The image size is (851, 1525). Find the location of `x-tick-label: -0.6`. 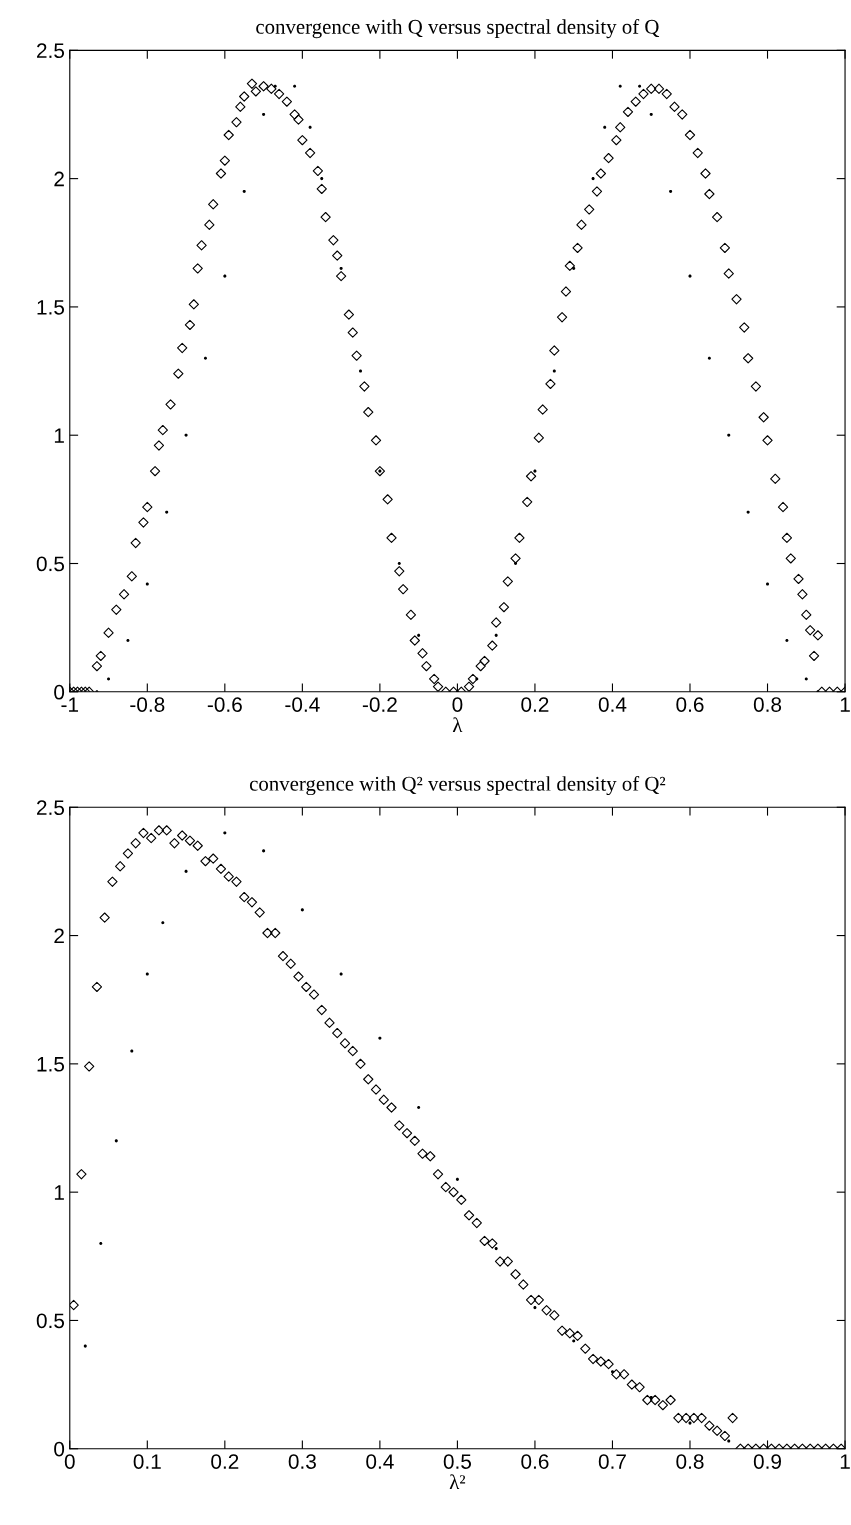

x-tick-label: -0.6 is located at coordinates (224, 704).